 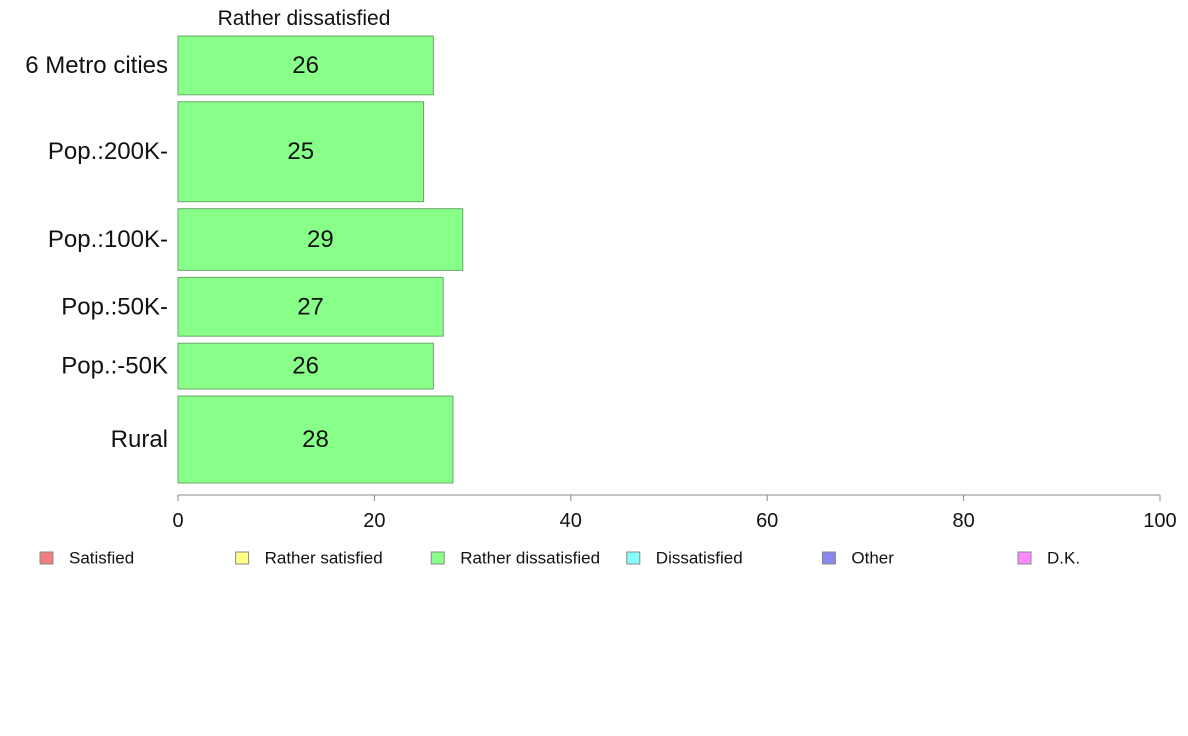 I want to click on category-label: Pop.:200K-, so click(x=108, y=151).